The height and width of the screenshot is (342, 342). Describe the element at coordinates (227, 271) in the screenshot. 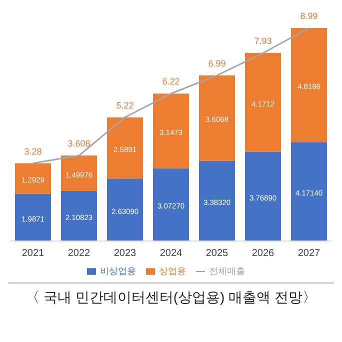

I see `legend-label: 전체매출` at that location.